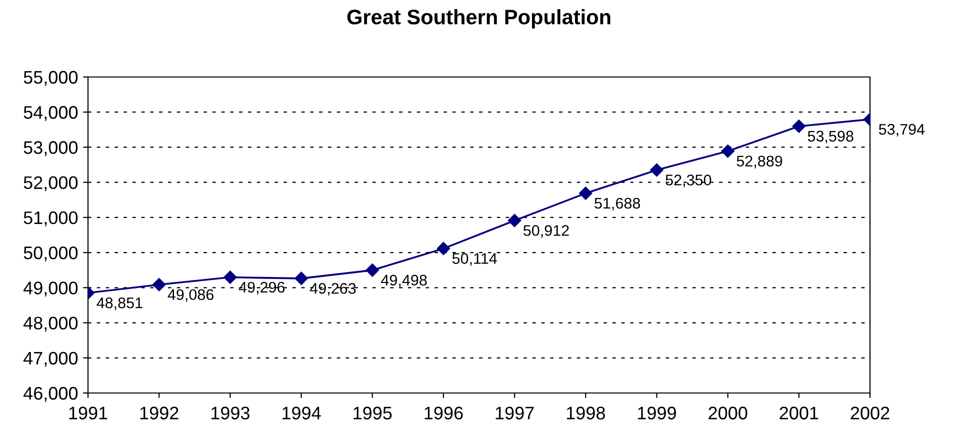 Image resolution: width=954 pixels, height=441 pixels. Describe the element at coordinates (657, 413) in the screenshot. I see `x-tick-label: 1999` at that location.